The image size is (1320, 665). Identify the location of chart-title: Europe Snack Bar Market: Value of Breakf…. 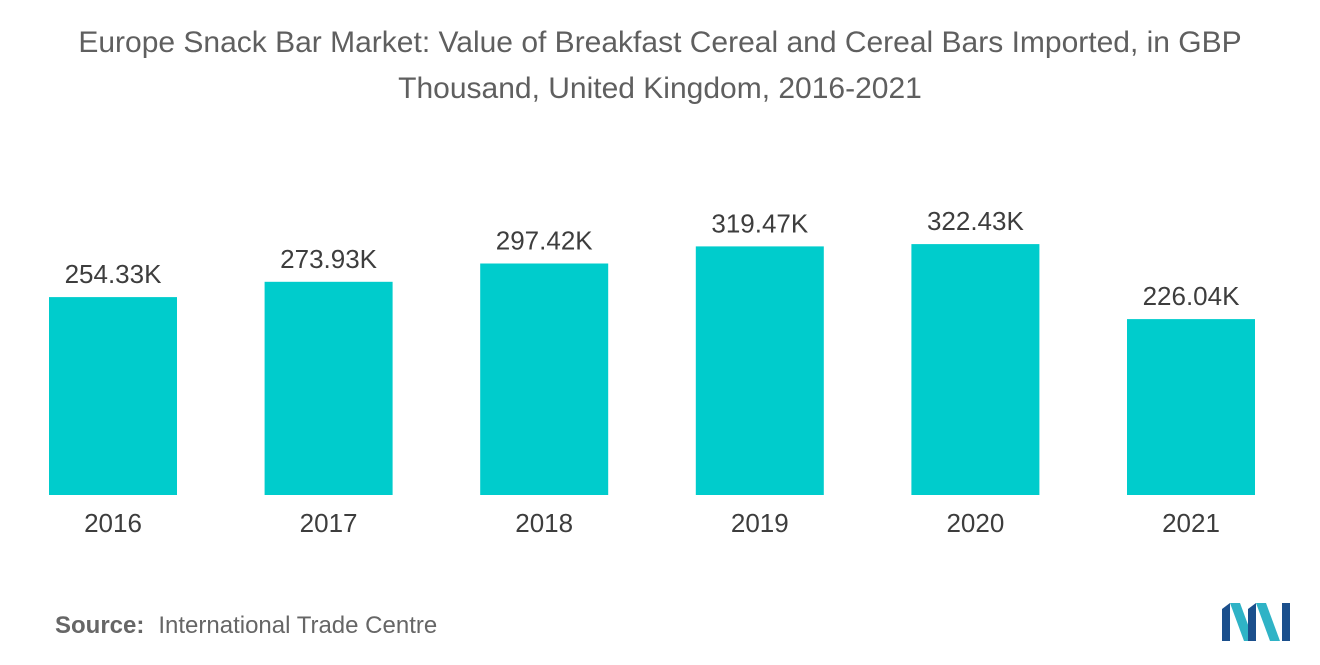
(660, 66).